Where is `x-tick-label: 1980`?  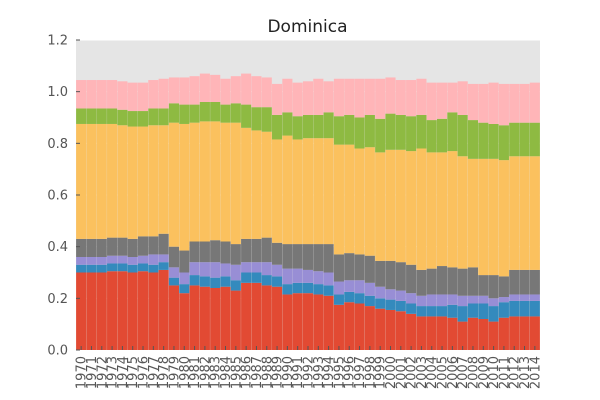 x-tick-label: 1980 is located at coordinates (185, 372).